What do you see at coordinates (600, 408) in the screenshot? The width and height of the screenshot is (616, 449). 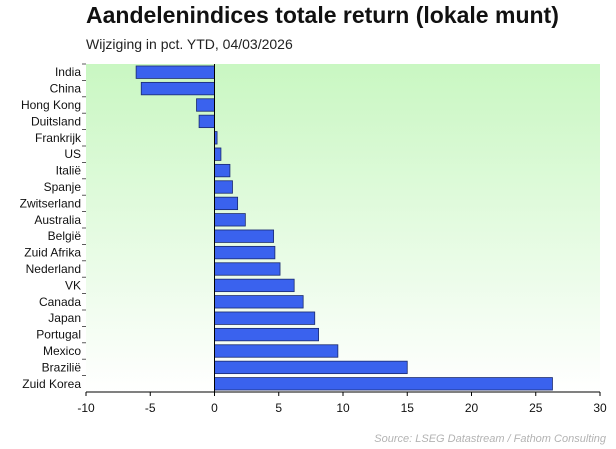 I see `x-tick-label: 30` at bounding box center [600, 408].